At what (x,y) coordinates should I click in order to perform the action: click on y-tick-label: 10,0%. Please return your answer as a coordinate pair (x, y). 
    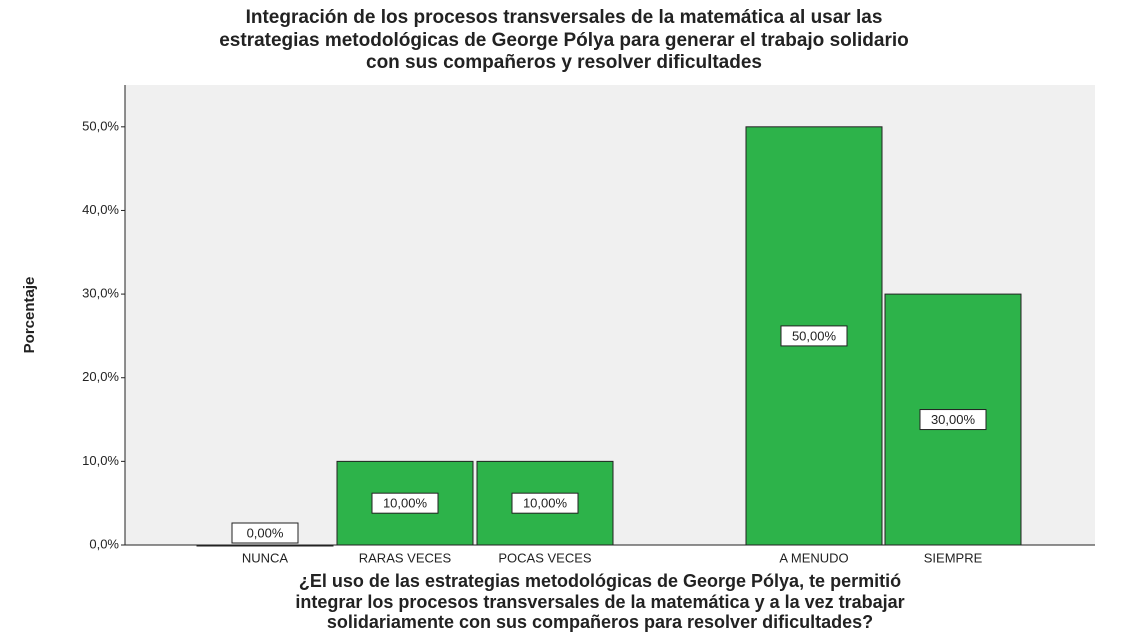
    Looking at the image, I should click on (100, 460).